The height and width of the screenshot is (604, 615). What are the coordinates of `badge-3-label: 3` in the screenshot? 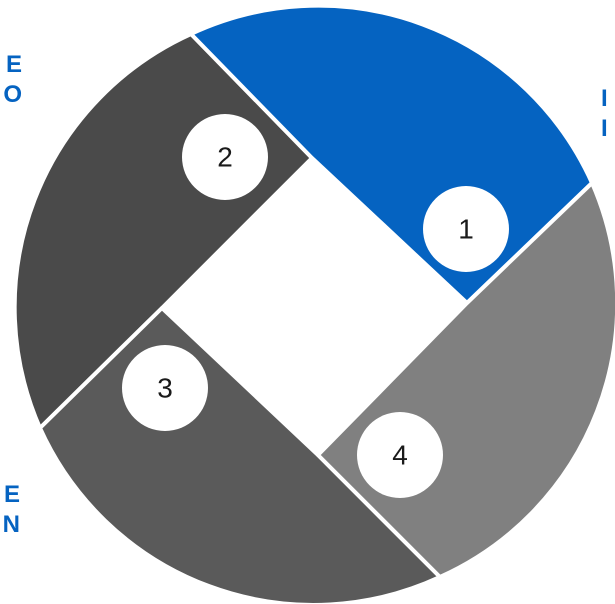 It's located at (165, 388).